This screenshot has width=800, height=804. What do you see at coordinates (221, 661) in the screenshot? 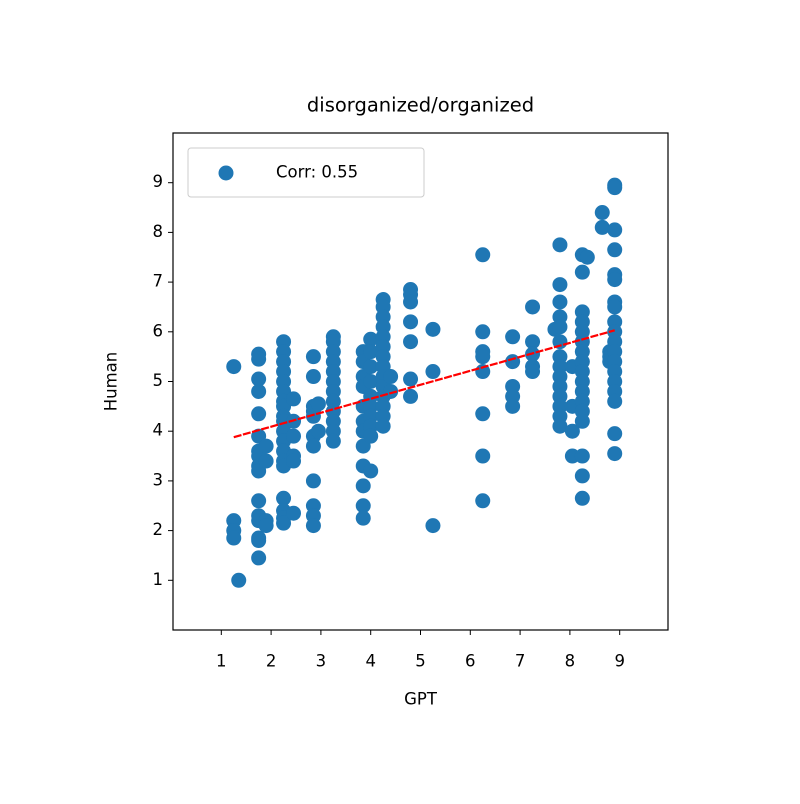
I see `x-tick-label: 1` at bounding box center [221, 661].